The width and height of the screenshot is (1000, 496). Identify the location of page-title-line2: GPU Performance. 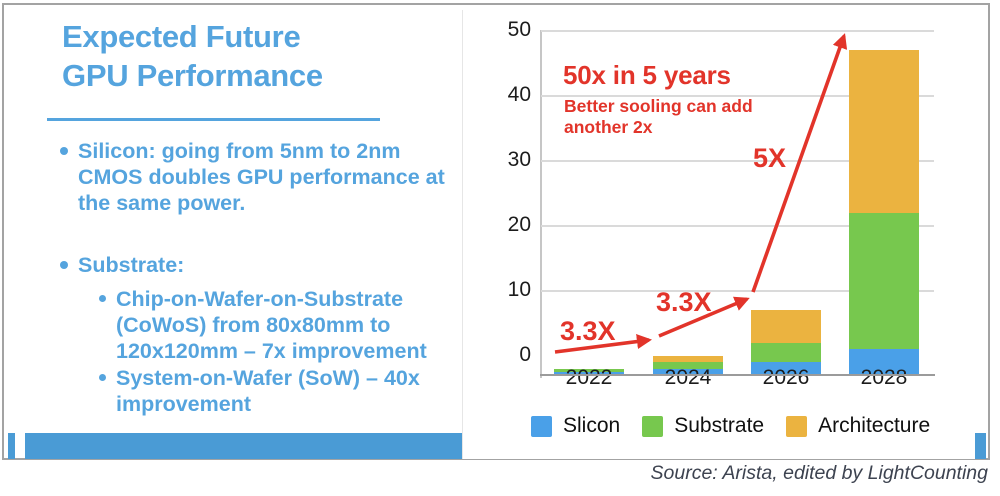
(192, 75).